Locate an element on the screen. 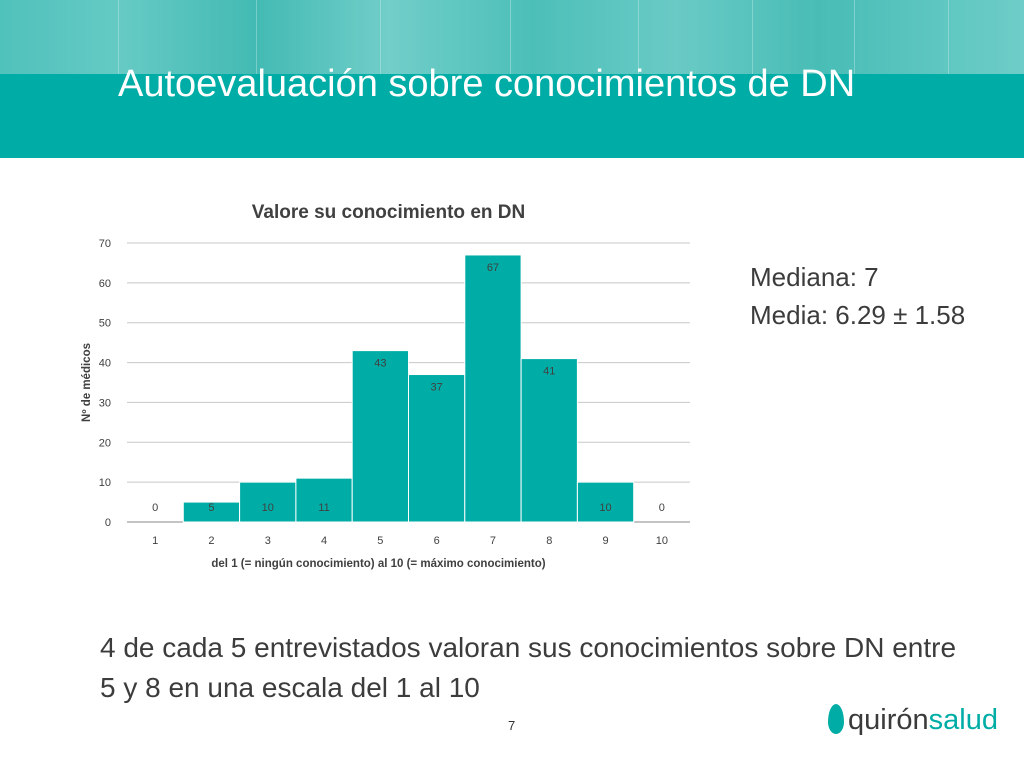  bar-data-label: 43 is located at coordinates (380, 364).